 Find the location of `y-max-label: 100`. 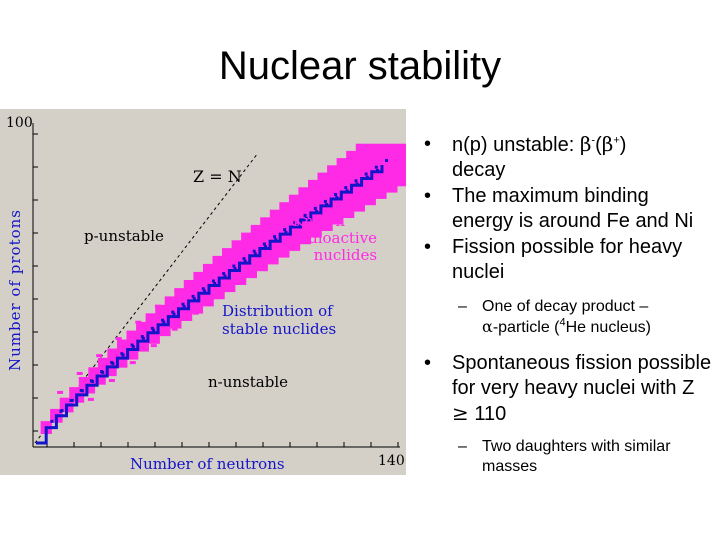

y-max-label: 100 is located at coordinates (19, 123).